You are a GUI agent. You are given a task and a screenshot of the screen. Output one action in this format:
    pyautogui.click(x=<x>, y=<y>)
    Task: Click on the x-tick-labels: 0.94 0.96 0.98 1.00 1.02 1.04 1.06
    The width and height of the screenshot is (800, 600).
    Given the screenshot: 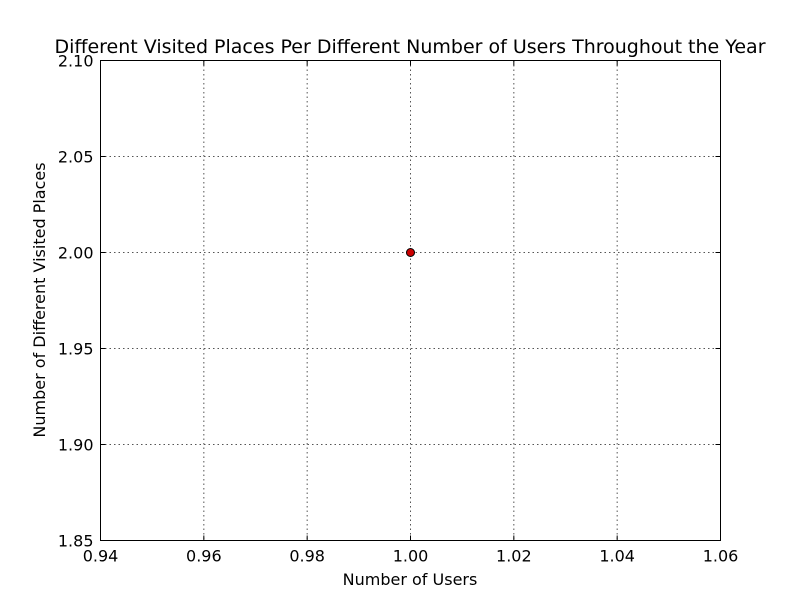 What is the action you would take?
    pyautogui.click(x=411, y=556)
    